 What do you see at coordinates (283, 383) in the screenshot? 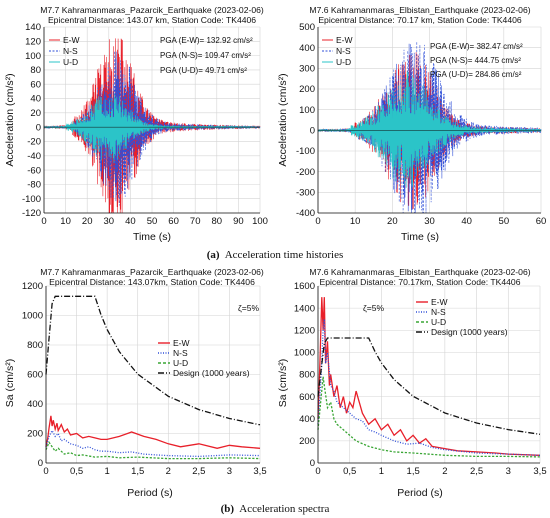
I see `y-axis-label: Sa (cm/s²)` at bounding box center [283, 383].